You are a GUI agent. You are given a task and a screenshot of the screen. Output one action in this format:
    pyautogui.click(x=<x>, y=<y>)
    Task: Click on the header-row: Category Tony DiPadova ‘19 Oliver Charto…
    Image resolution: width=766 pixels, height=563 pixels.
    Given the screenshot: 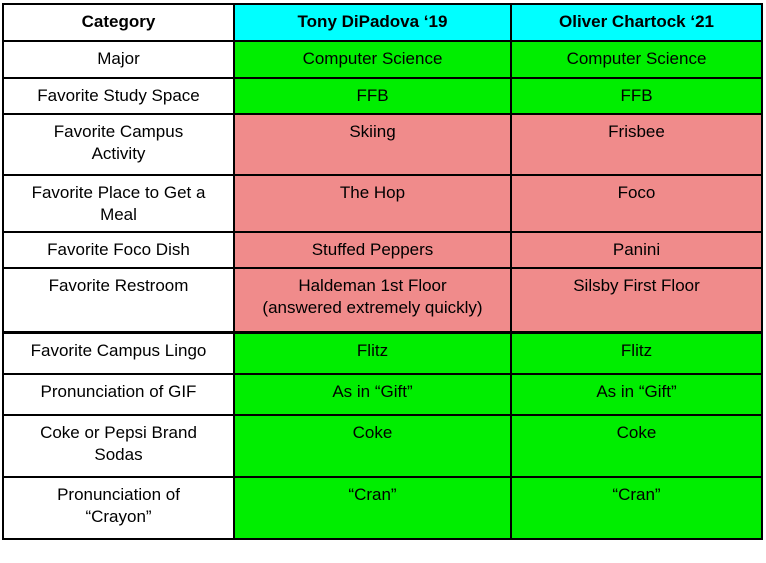 What is the action you would take?
    pyautogui.click(x=382, y=22)
    